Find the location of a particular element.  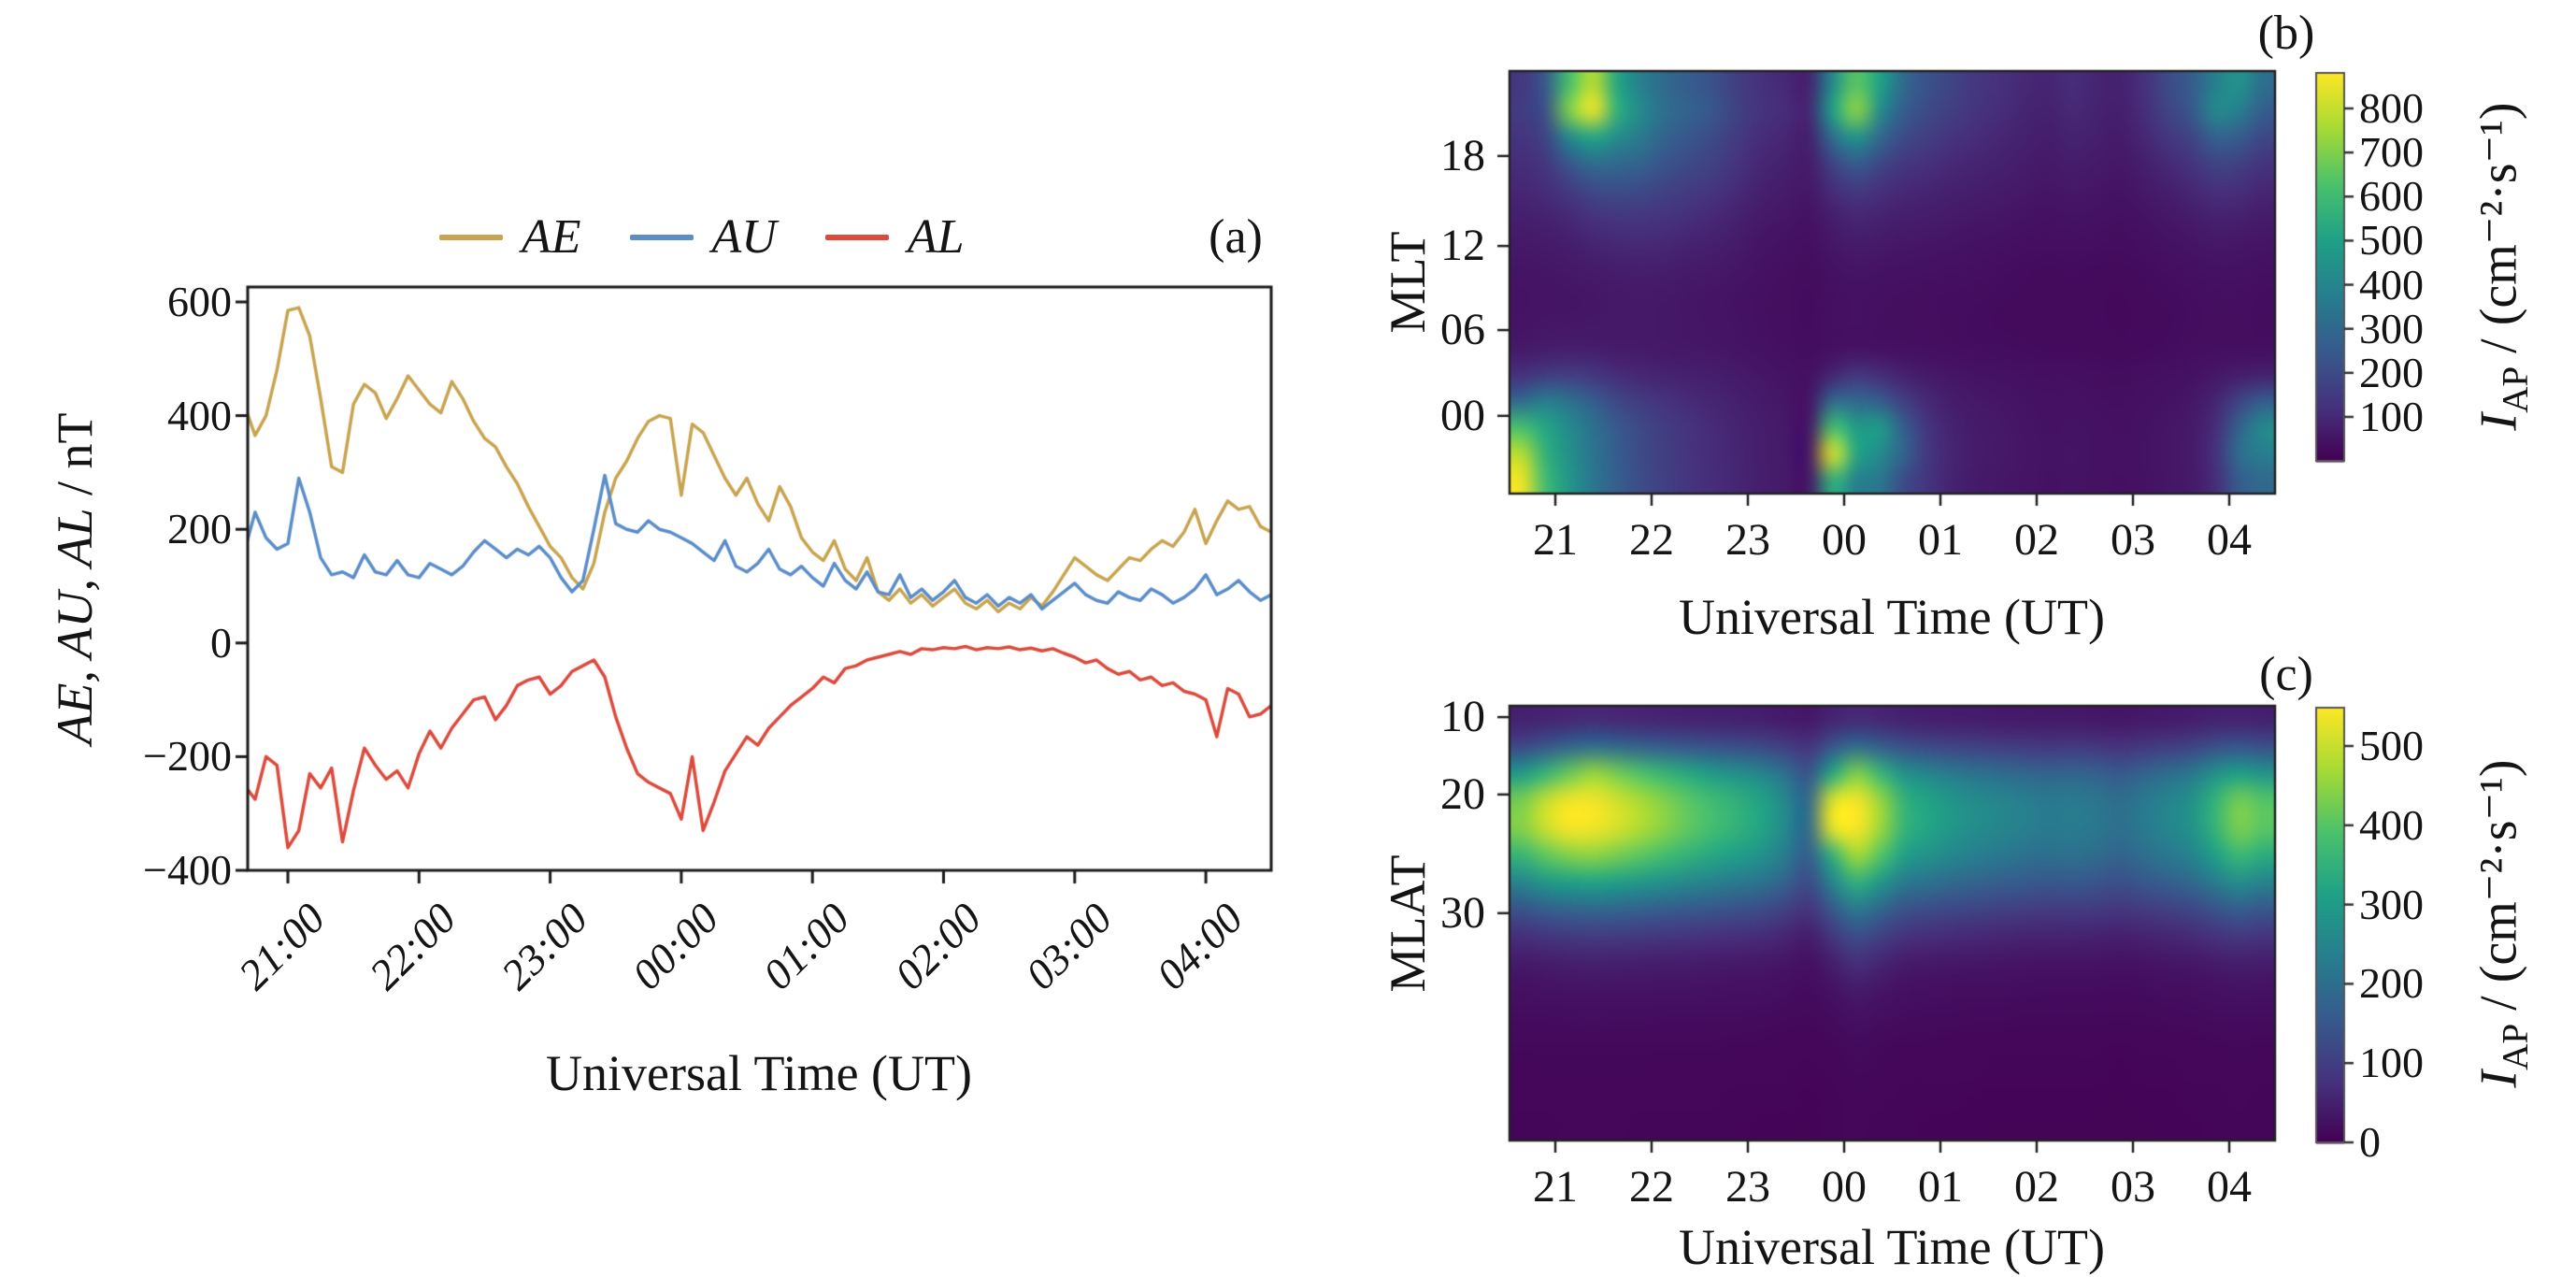

panel-b-label: (b) is located at coordinates (2286, 33).